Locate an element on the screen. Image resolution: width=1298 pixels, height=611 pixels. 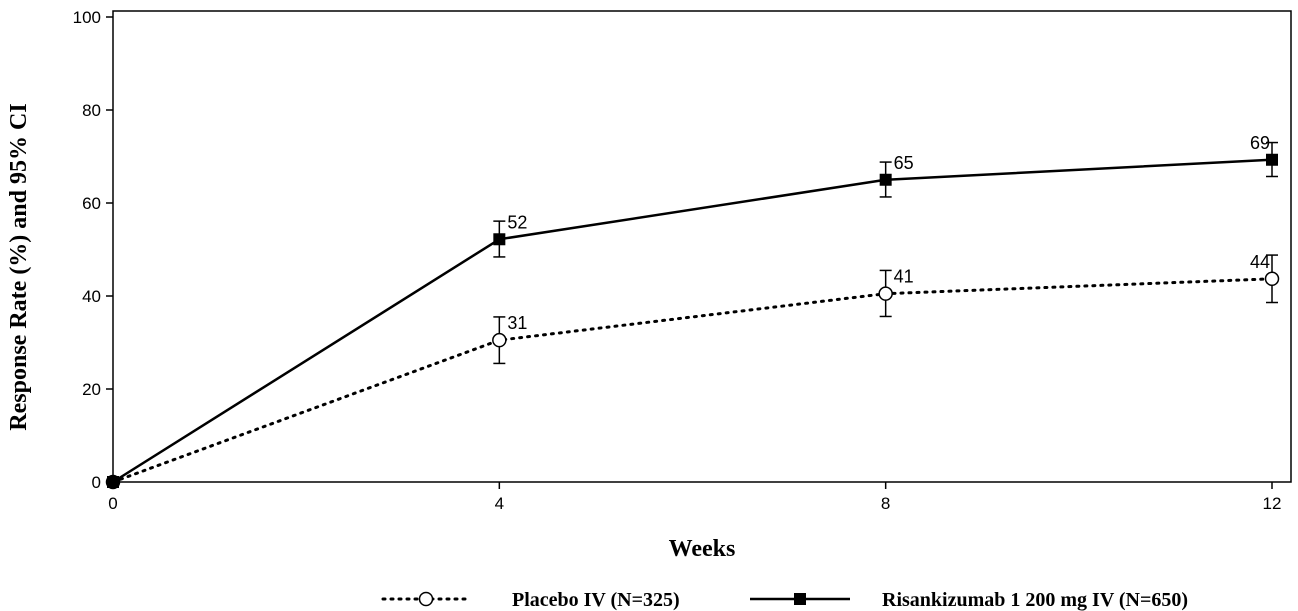
y-tick-label-60: 60 is located at coordinates (91, 203).